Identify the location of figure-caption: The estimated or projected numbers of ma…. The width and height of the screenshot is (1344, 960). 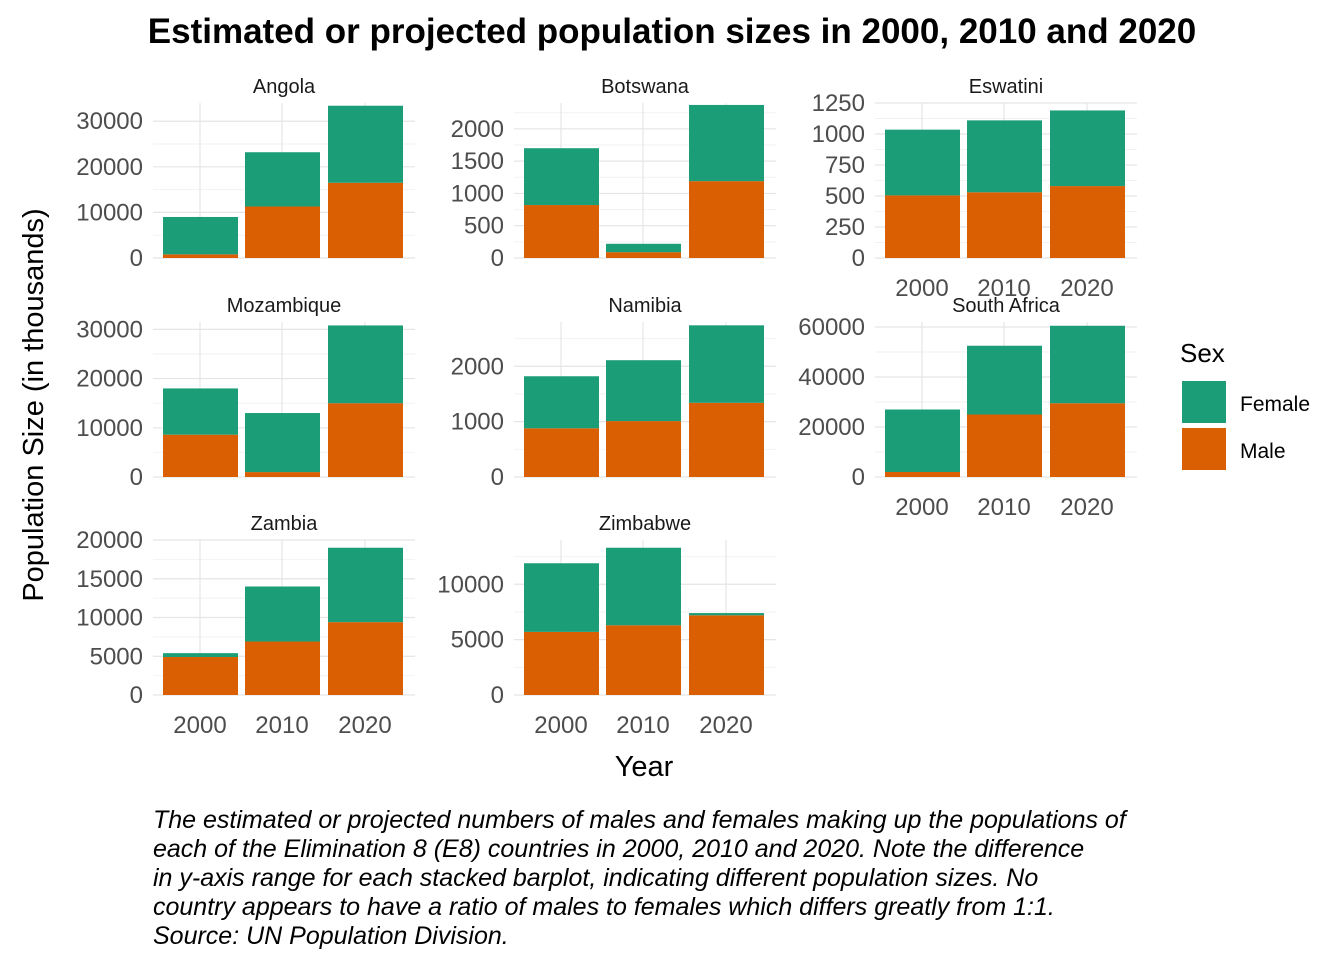
(713, 878).